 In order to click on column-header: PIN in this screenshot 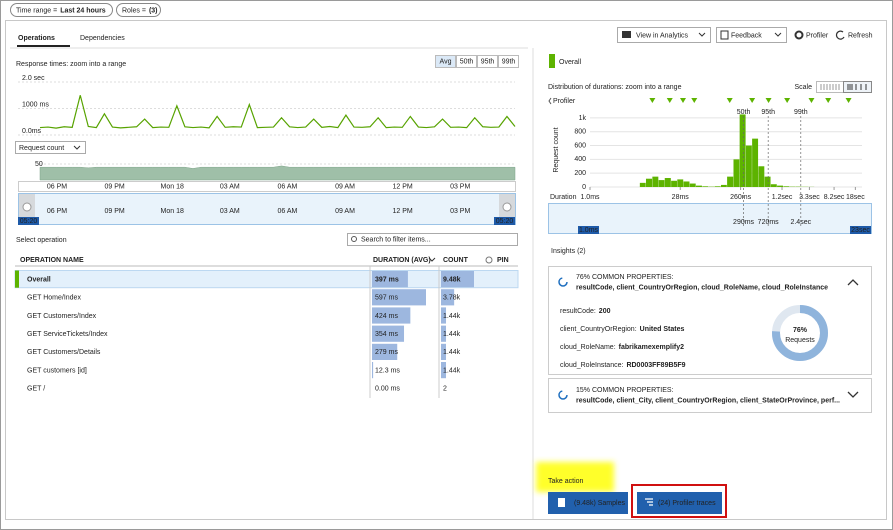, I will do `click(503, 260)`.